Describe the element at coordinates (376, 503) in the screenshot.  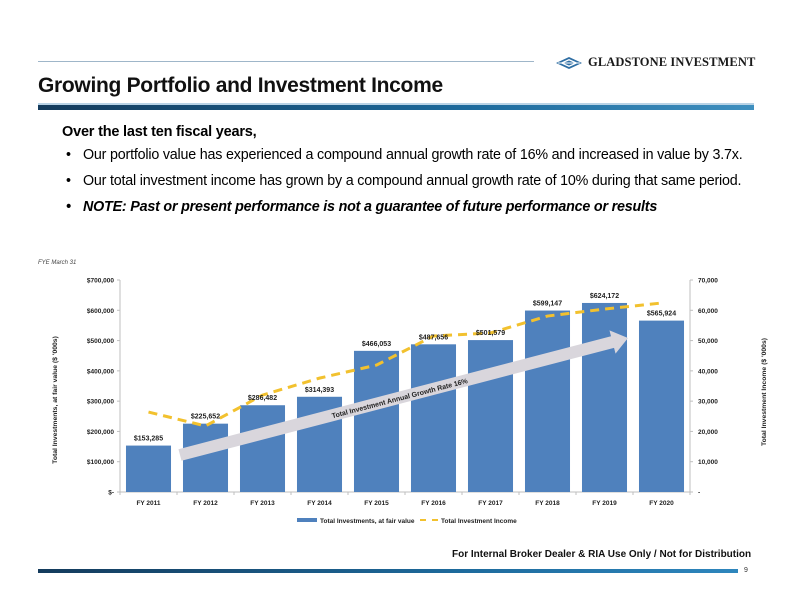
I see `x-tick-label: FY 2015` at that location.